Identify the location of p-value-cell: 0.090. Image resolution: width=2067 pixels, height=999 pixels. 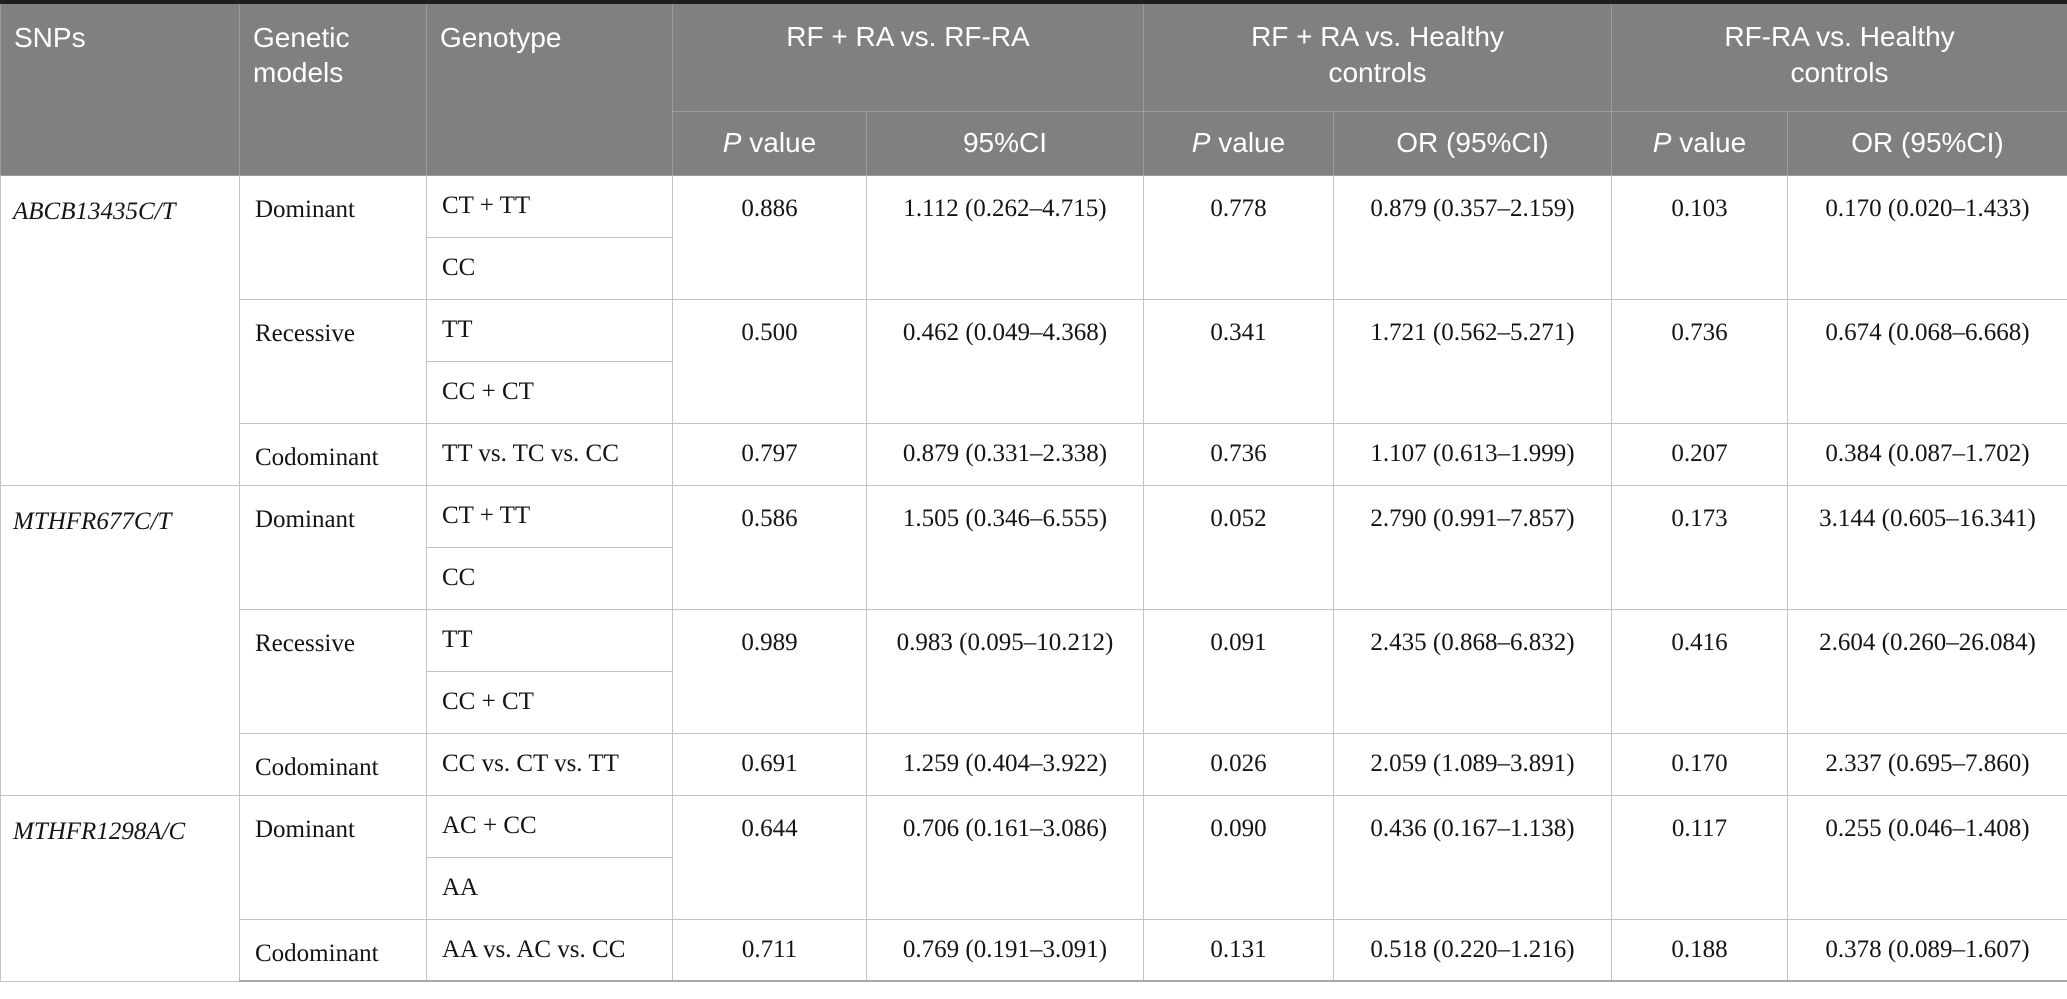
(1238, 857).